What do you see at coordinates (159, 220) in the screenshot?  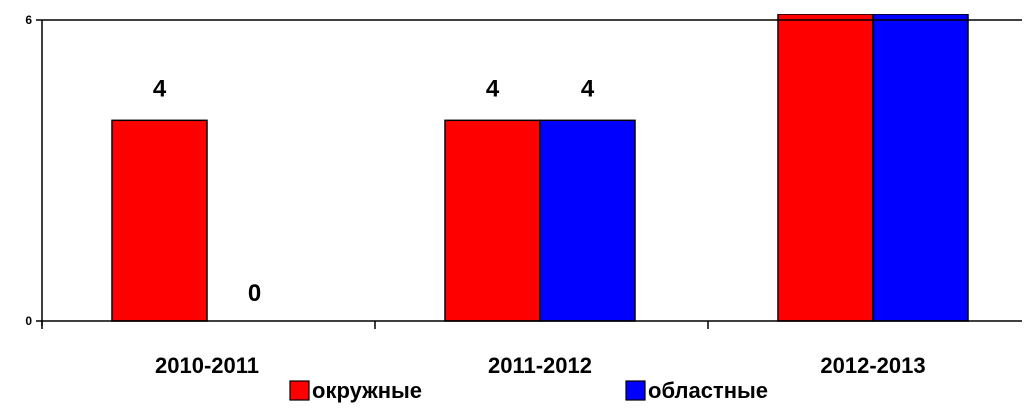 I see `bar-okruzhnye-2010-2011` at bounding box center [159, 220].